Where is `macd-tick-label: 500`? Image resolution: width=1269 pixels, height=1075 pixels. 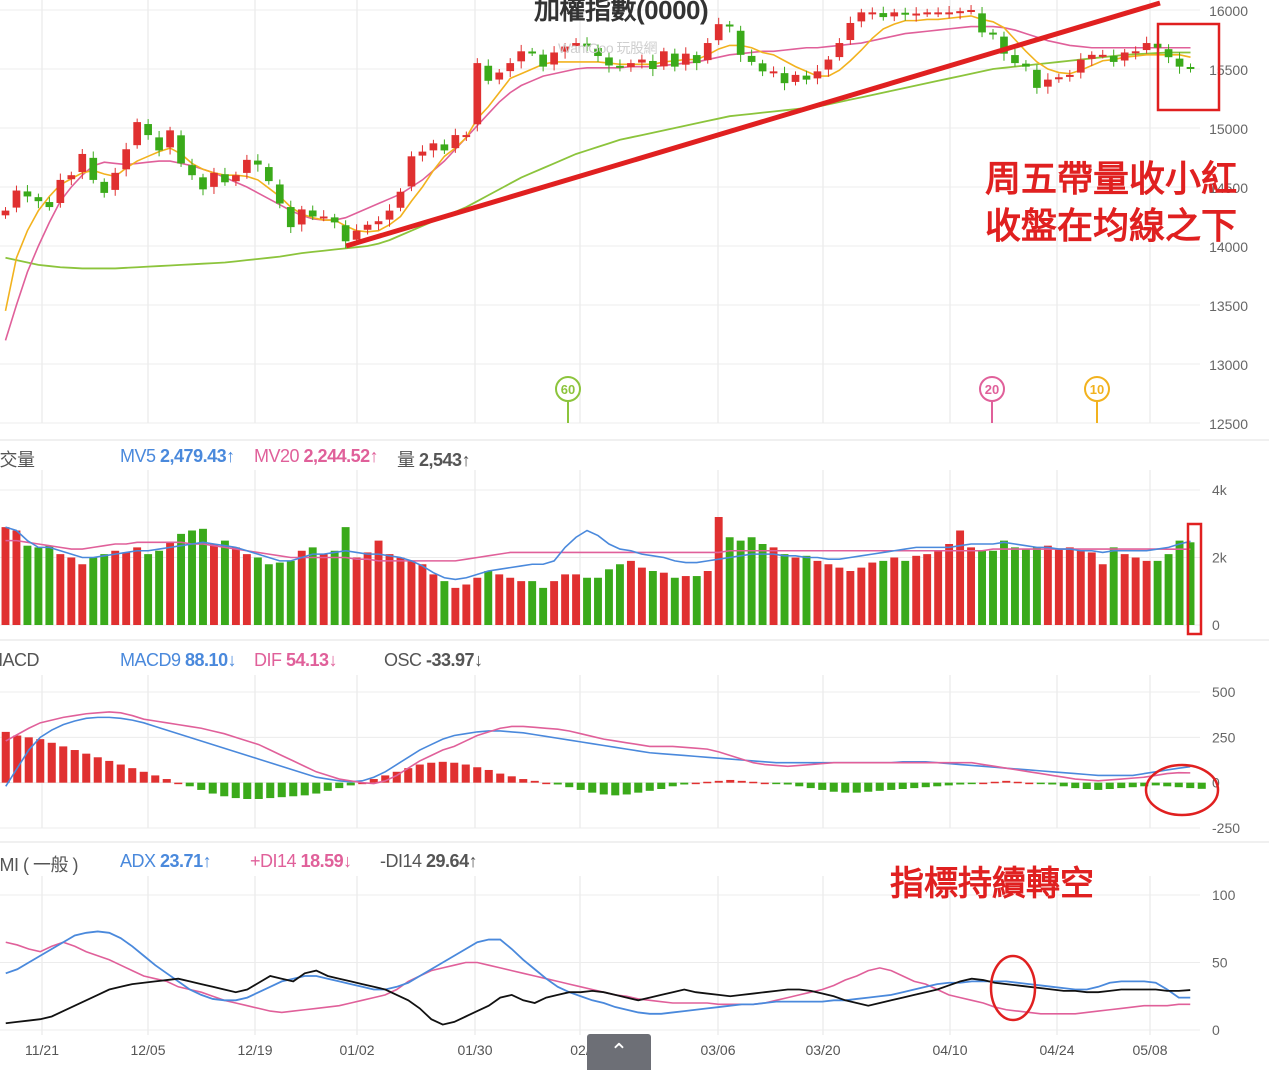
macd-tick-label: 500 is located at coordinates (1224, 692).